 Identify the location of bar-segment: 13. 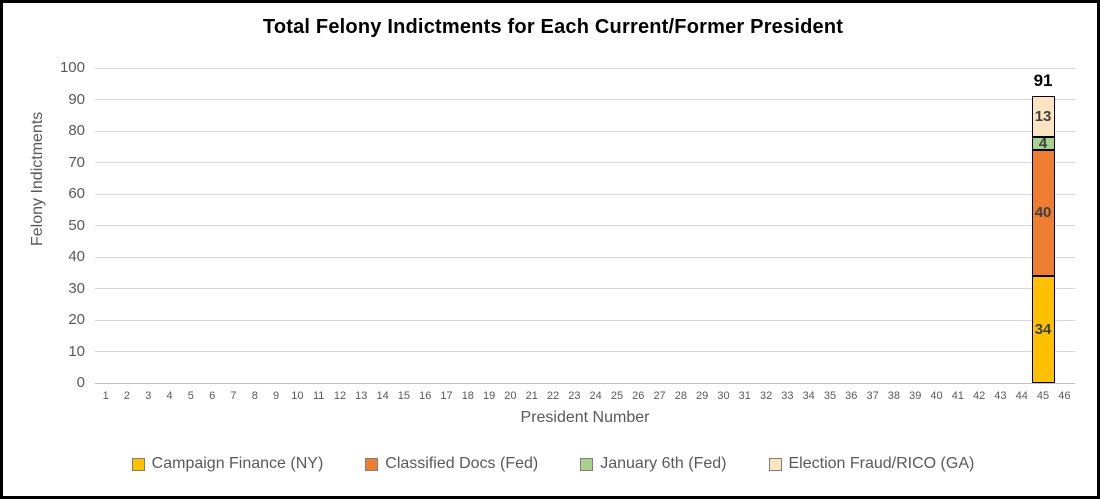
(1043, 117).